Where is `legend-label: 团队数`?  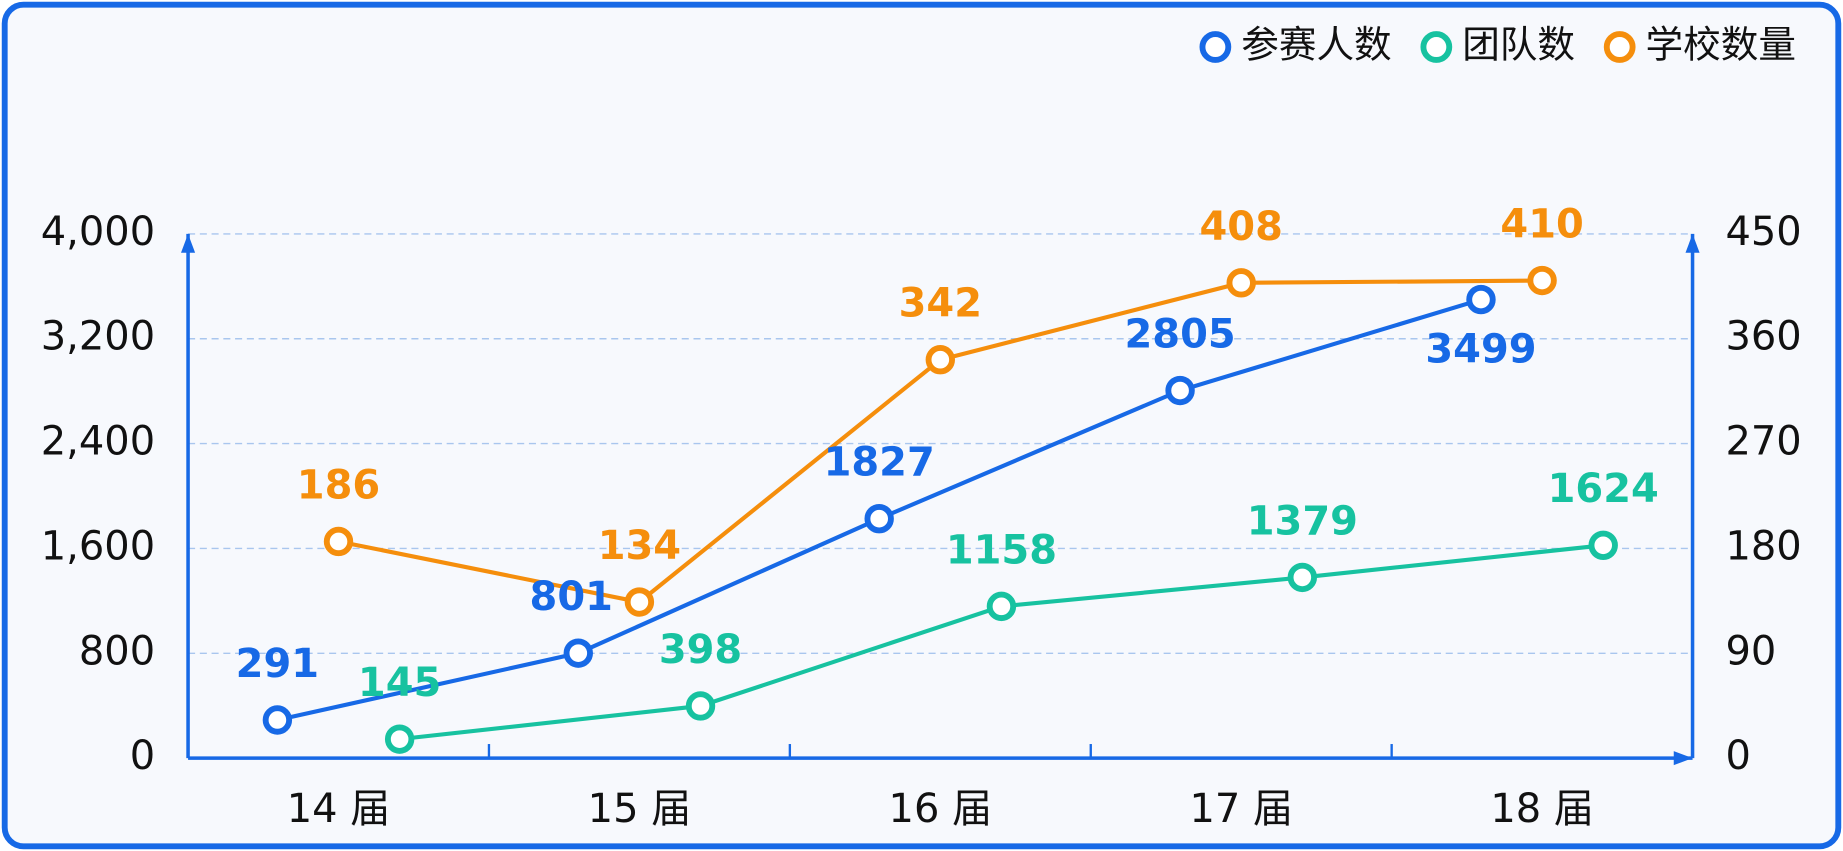 legend-label: 团队数 is located at coordinates (1518, 45).